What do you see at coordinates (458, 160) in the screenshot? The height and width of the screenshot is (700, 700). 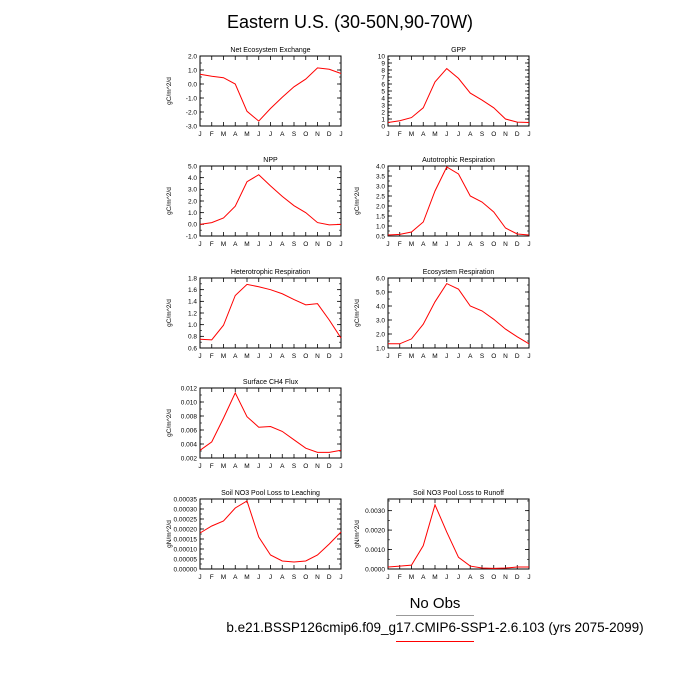 I see `panel-title: Autotrophic Respiration` at bounding box center [458, 160].